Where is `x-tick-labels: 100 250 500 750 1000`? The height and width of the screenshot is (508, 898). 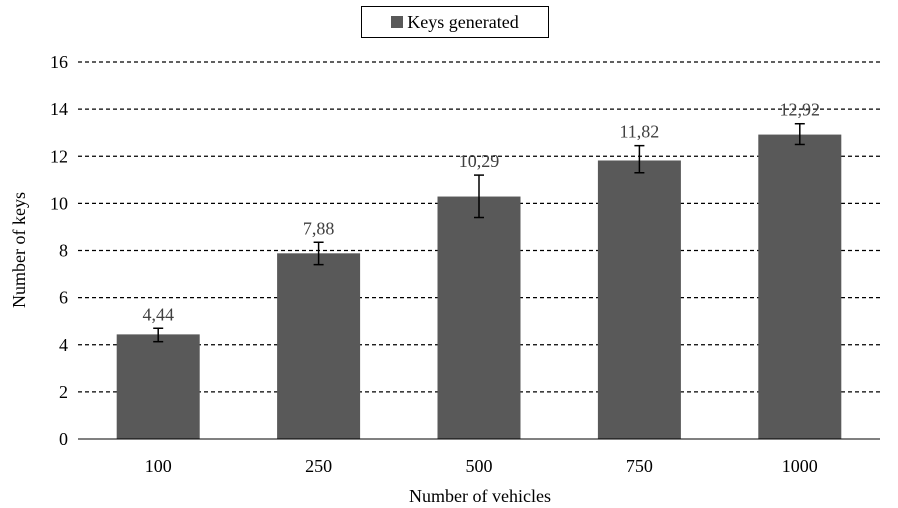 x-tick-labels: 100 250 500 750 1000 is located at coordinates (481, 466).